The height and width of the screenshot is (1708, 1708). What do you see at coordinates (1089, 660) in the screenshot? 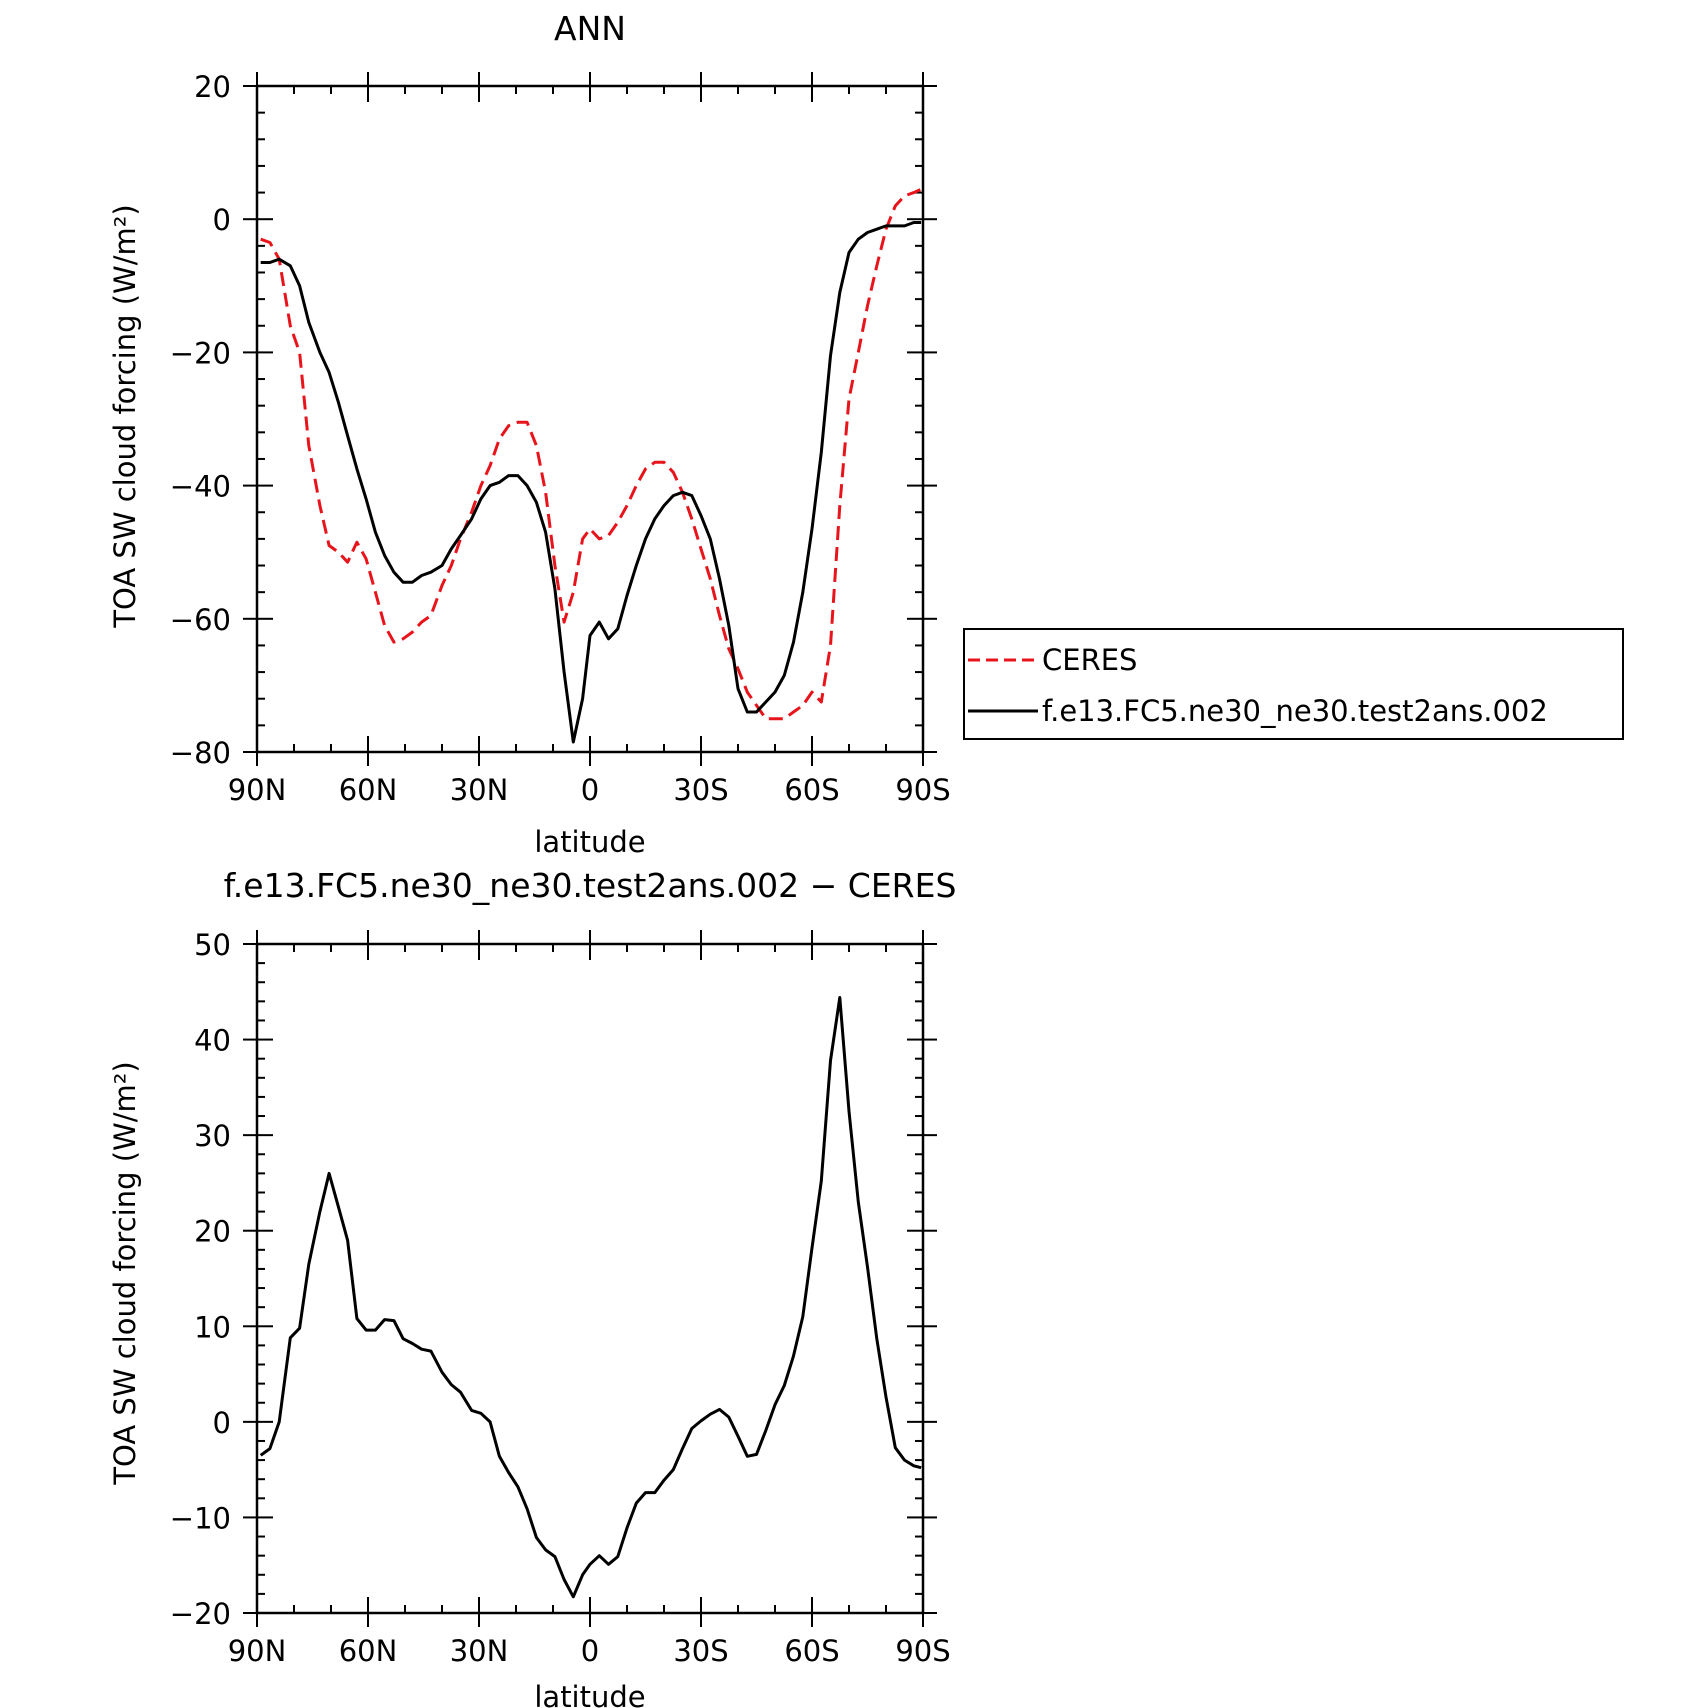
I see `legend-label-ceres: CERES` at bounding box center [1089, 660].